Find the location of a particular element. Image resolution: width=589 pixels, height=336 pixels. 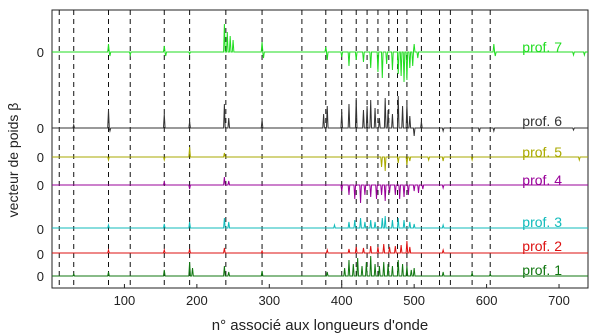

series-label: prof. 7 is located at coordinates (542, 47).